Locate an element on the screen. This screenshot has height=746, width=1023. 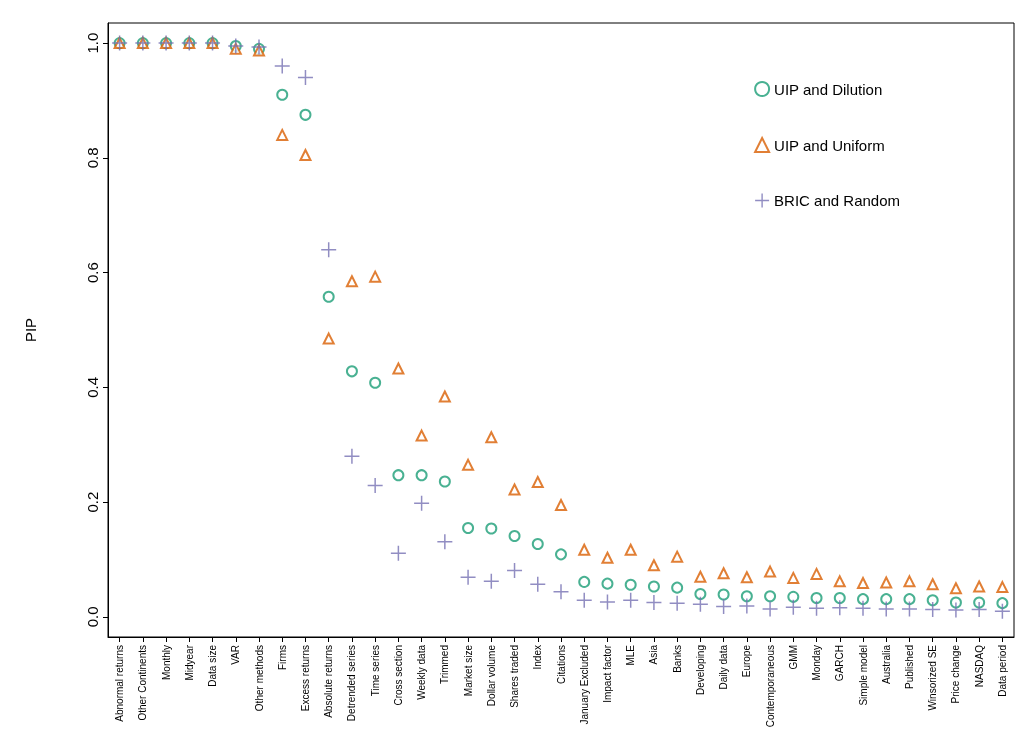
x-tick-label: Dollar volume is located at coordinates (491, 675).